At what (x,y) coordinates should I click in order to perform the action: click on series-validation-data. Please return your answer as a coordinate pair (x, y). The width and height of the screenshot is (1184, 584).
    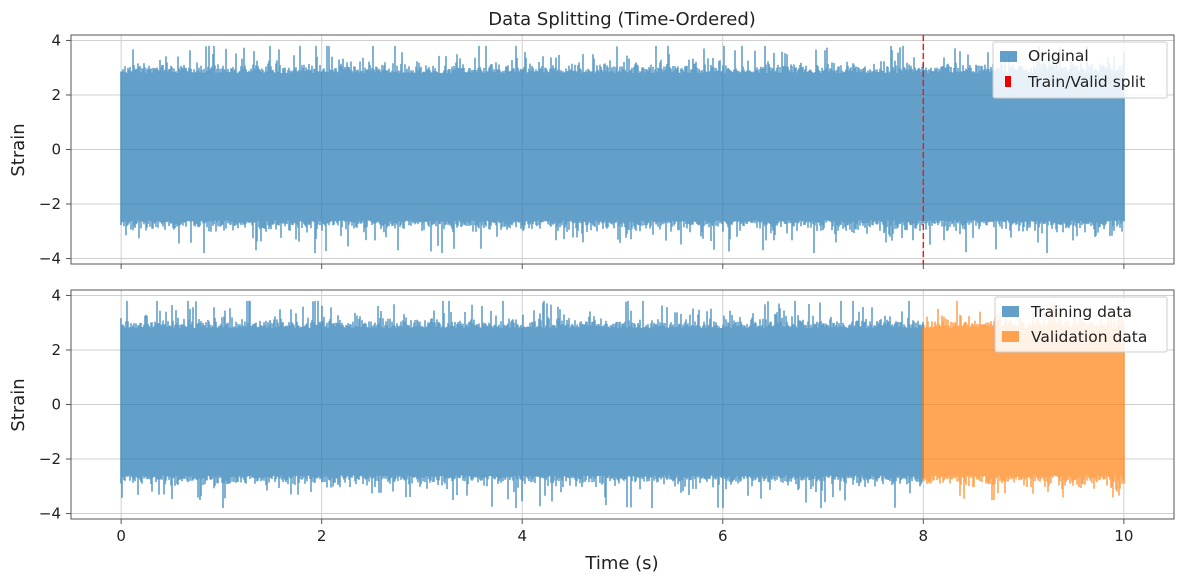
    Looking at the image, I should click on (1023, 400).